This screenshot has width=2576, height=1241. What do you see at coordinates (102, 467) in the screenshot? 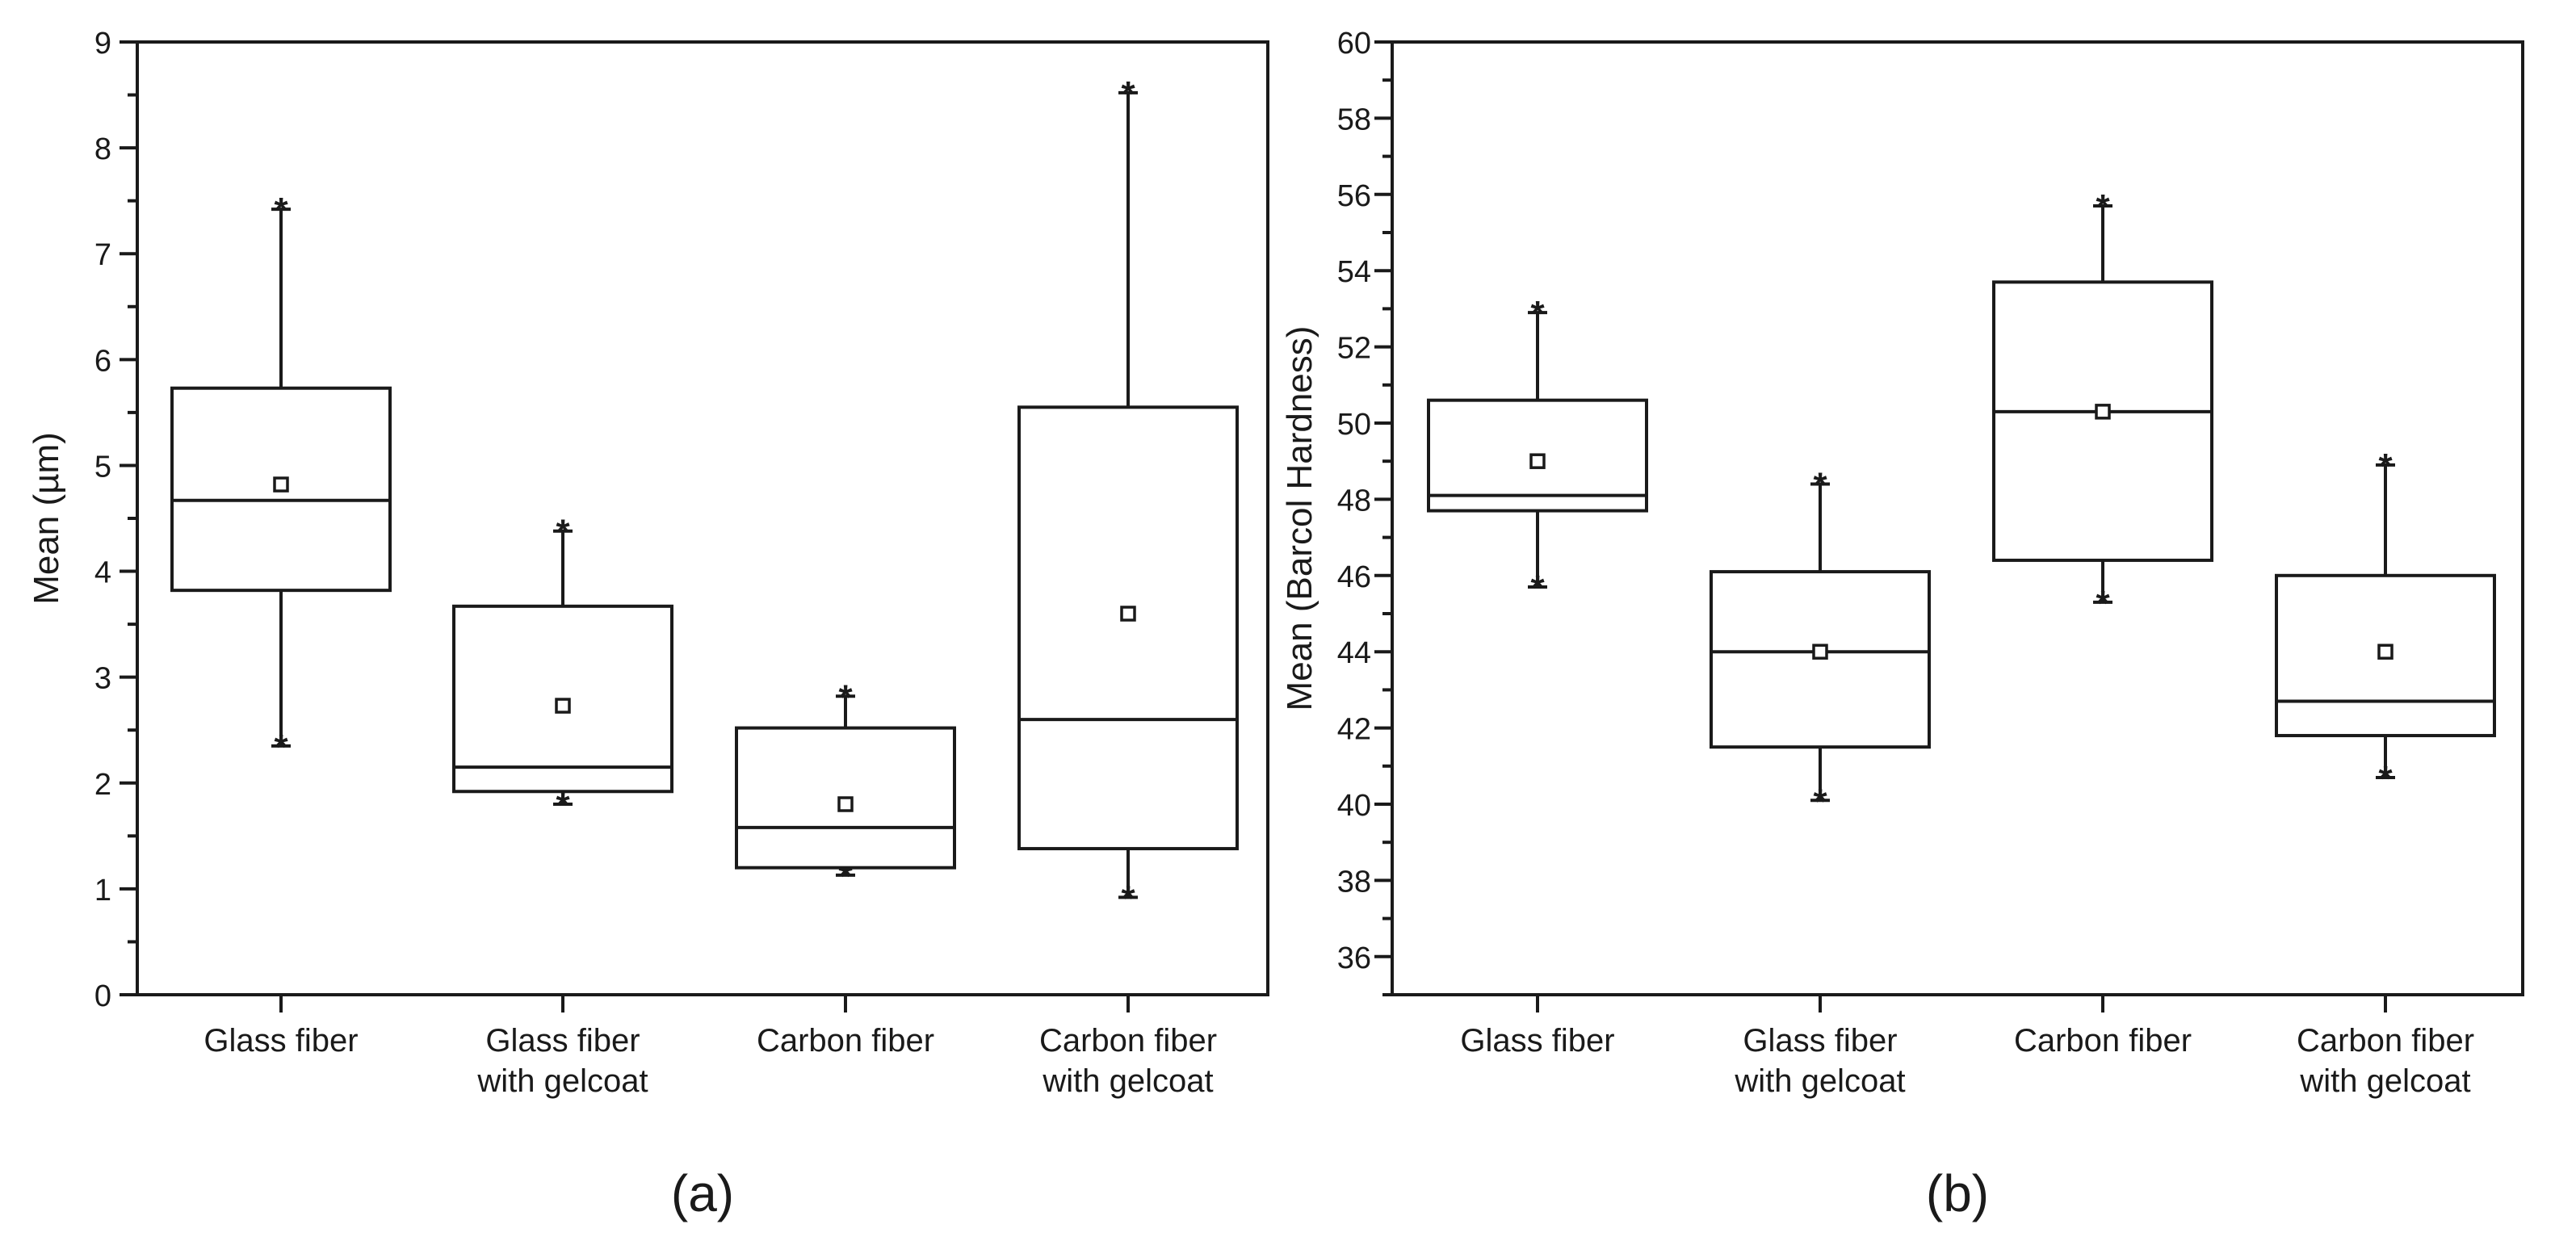
I see `y-tick-label: 5` at bounding box center [102, 467].